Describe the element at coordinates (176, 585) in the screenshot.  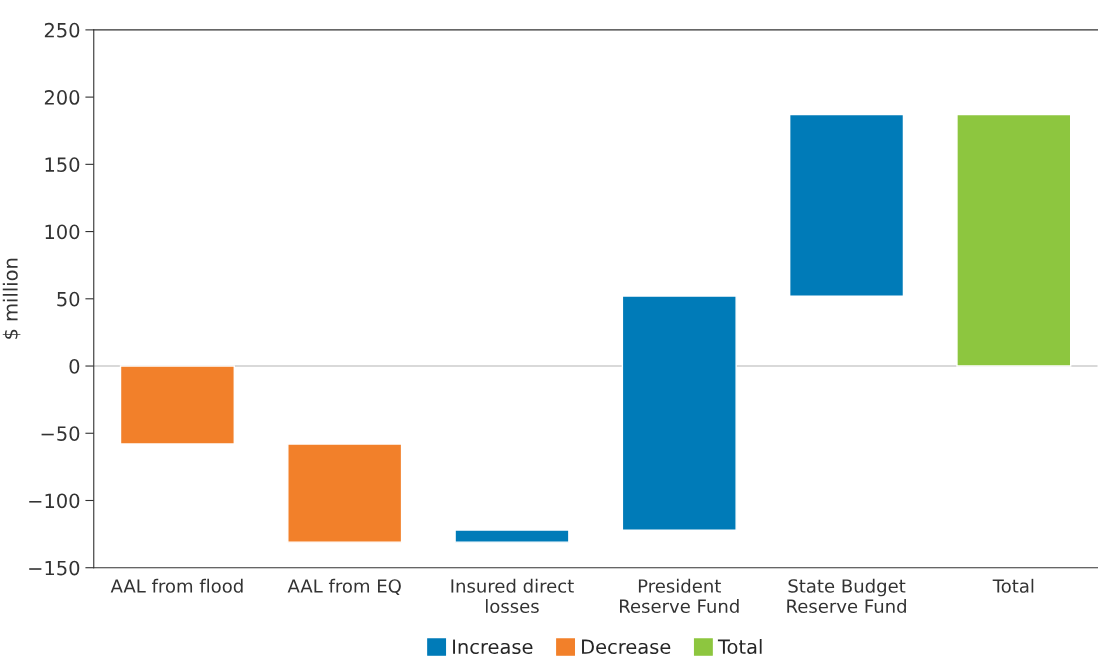
I see `x-tick-label: AAL from flood` at that location.